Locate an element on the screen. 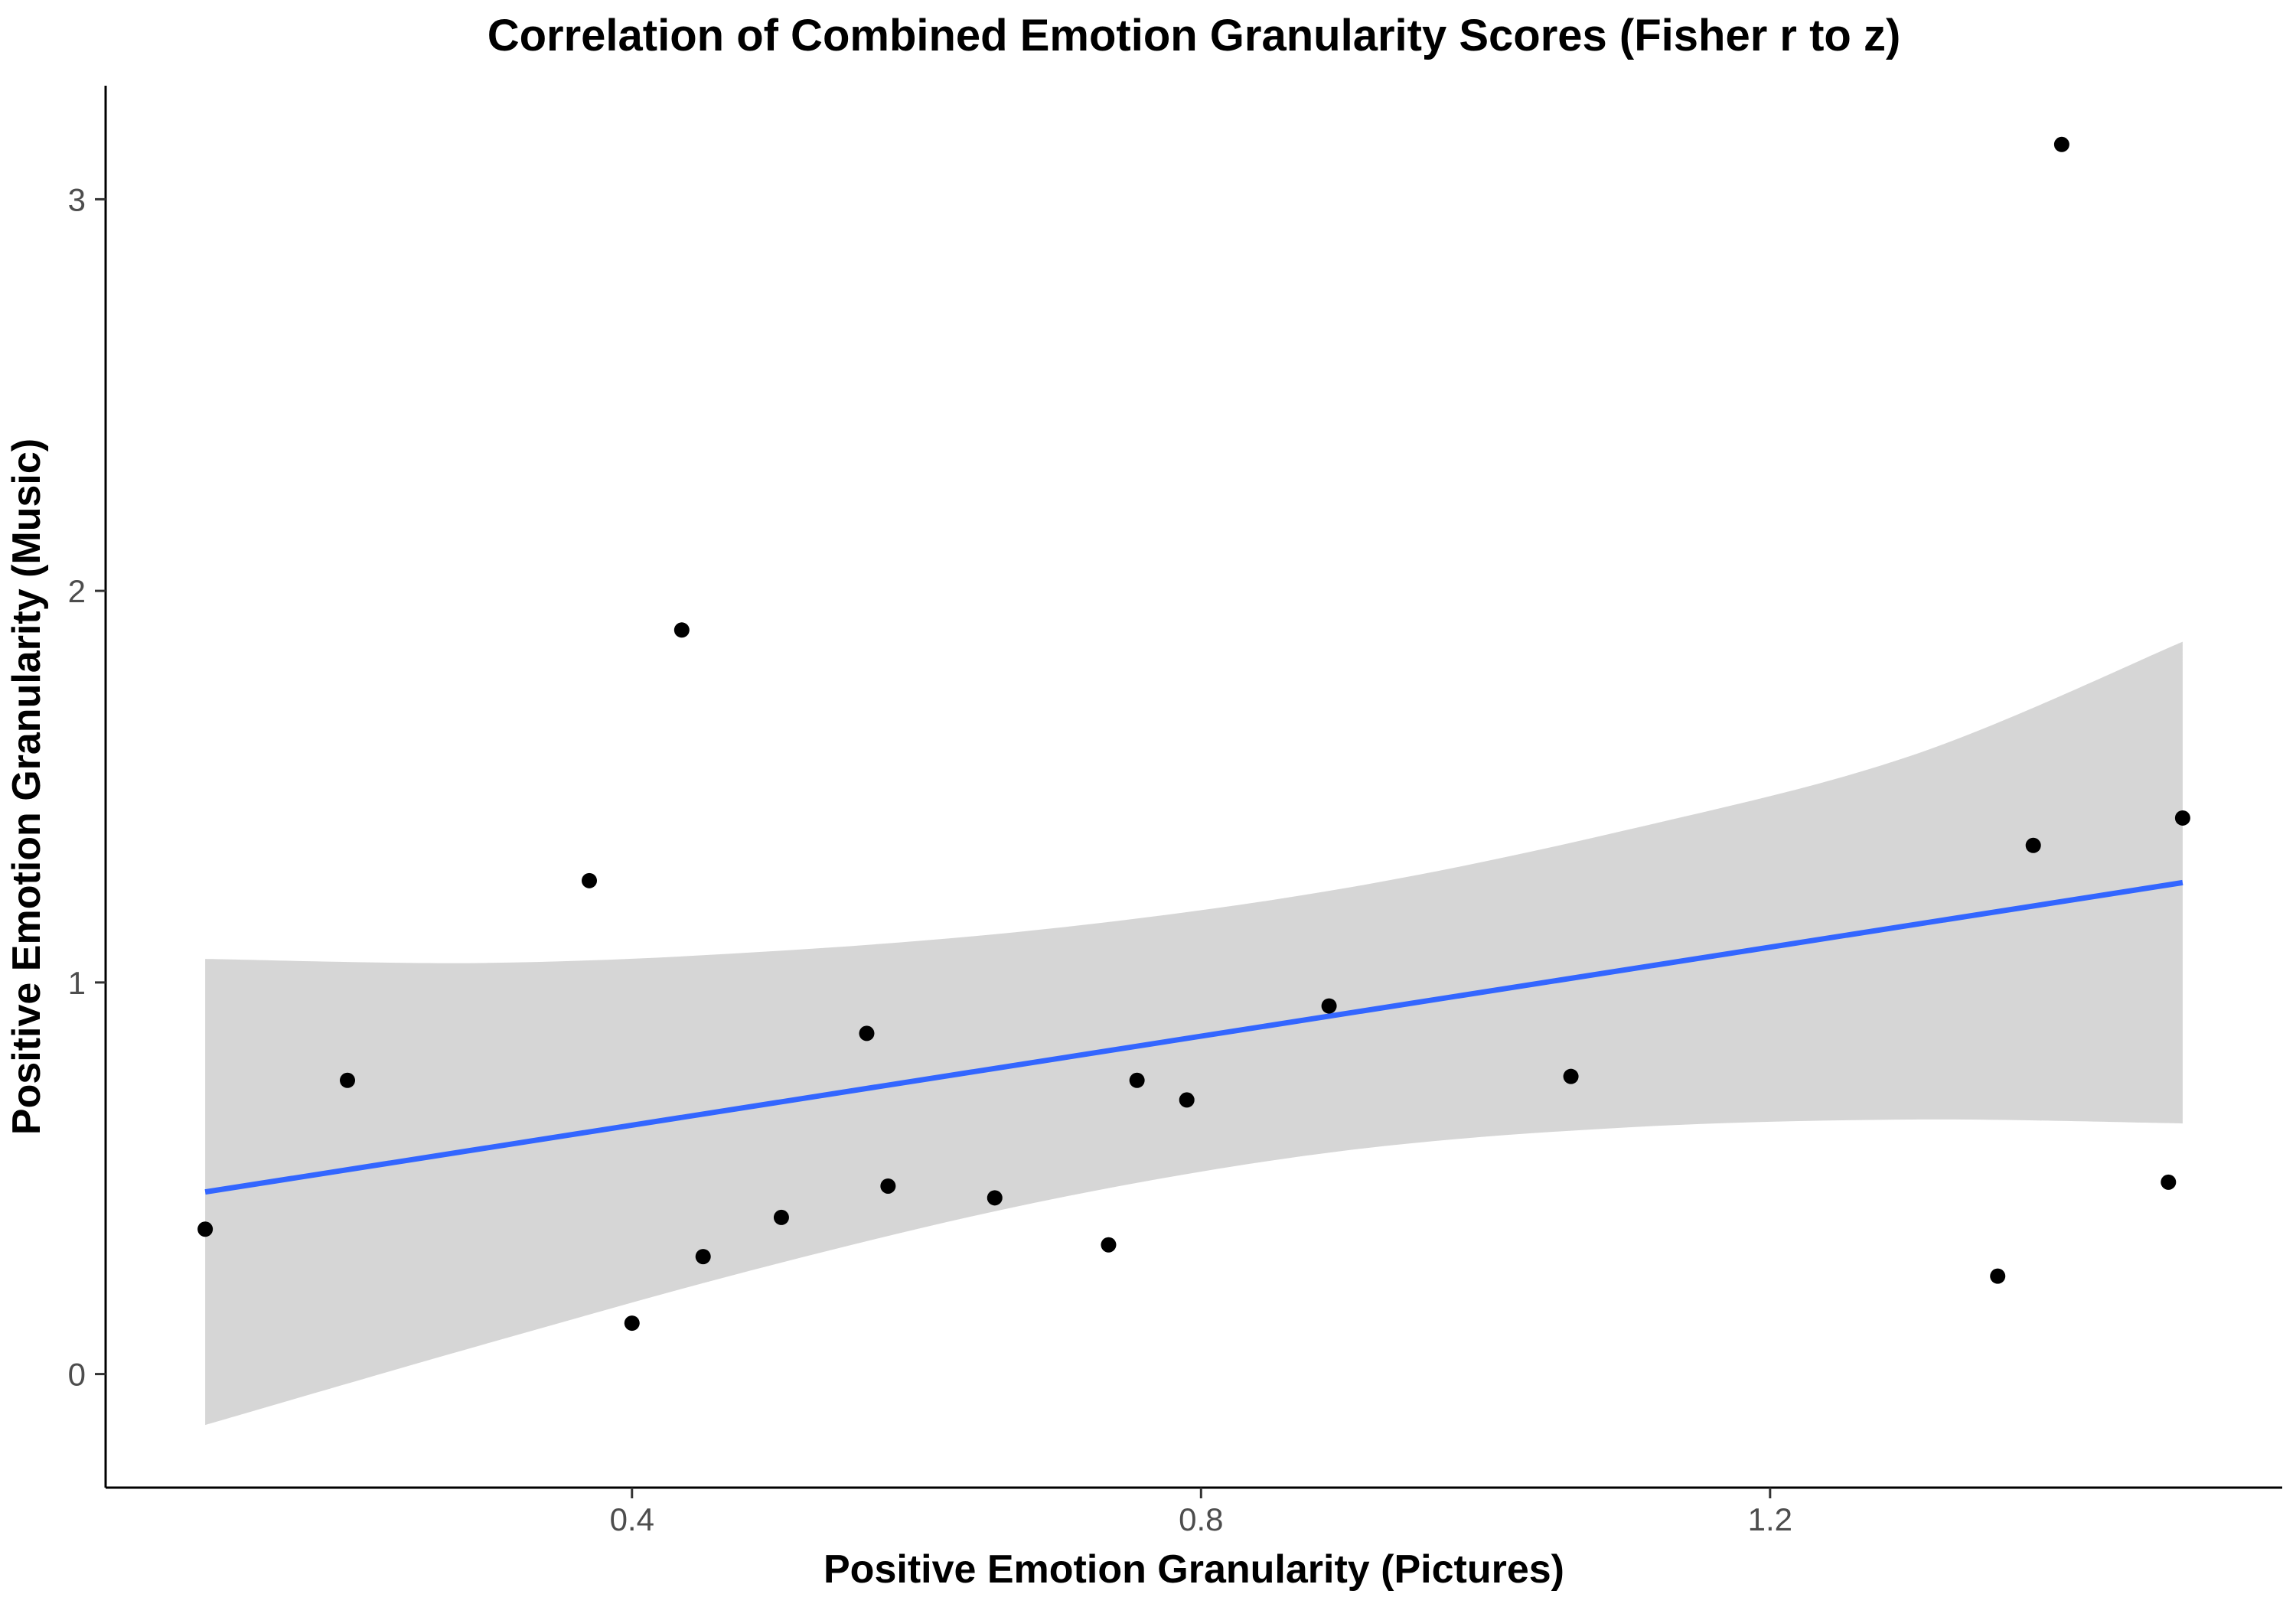  y-tick-label: 2 is located at coordinates (77, 591).